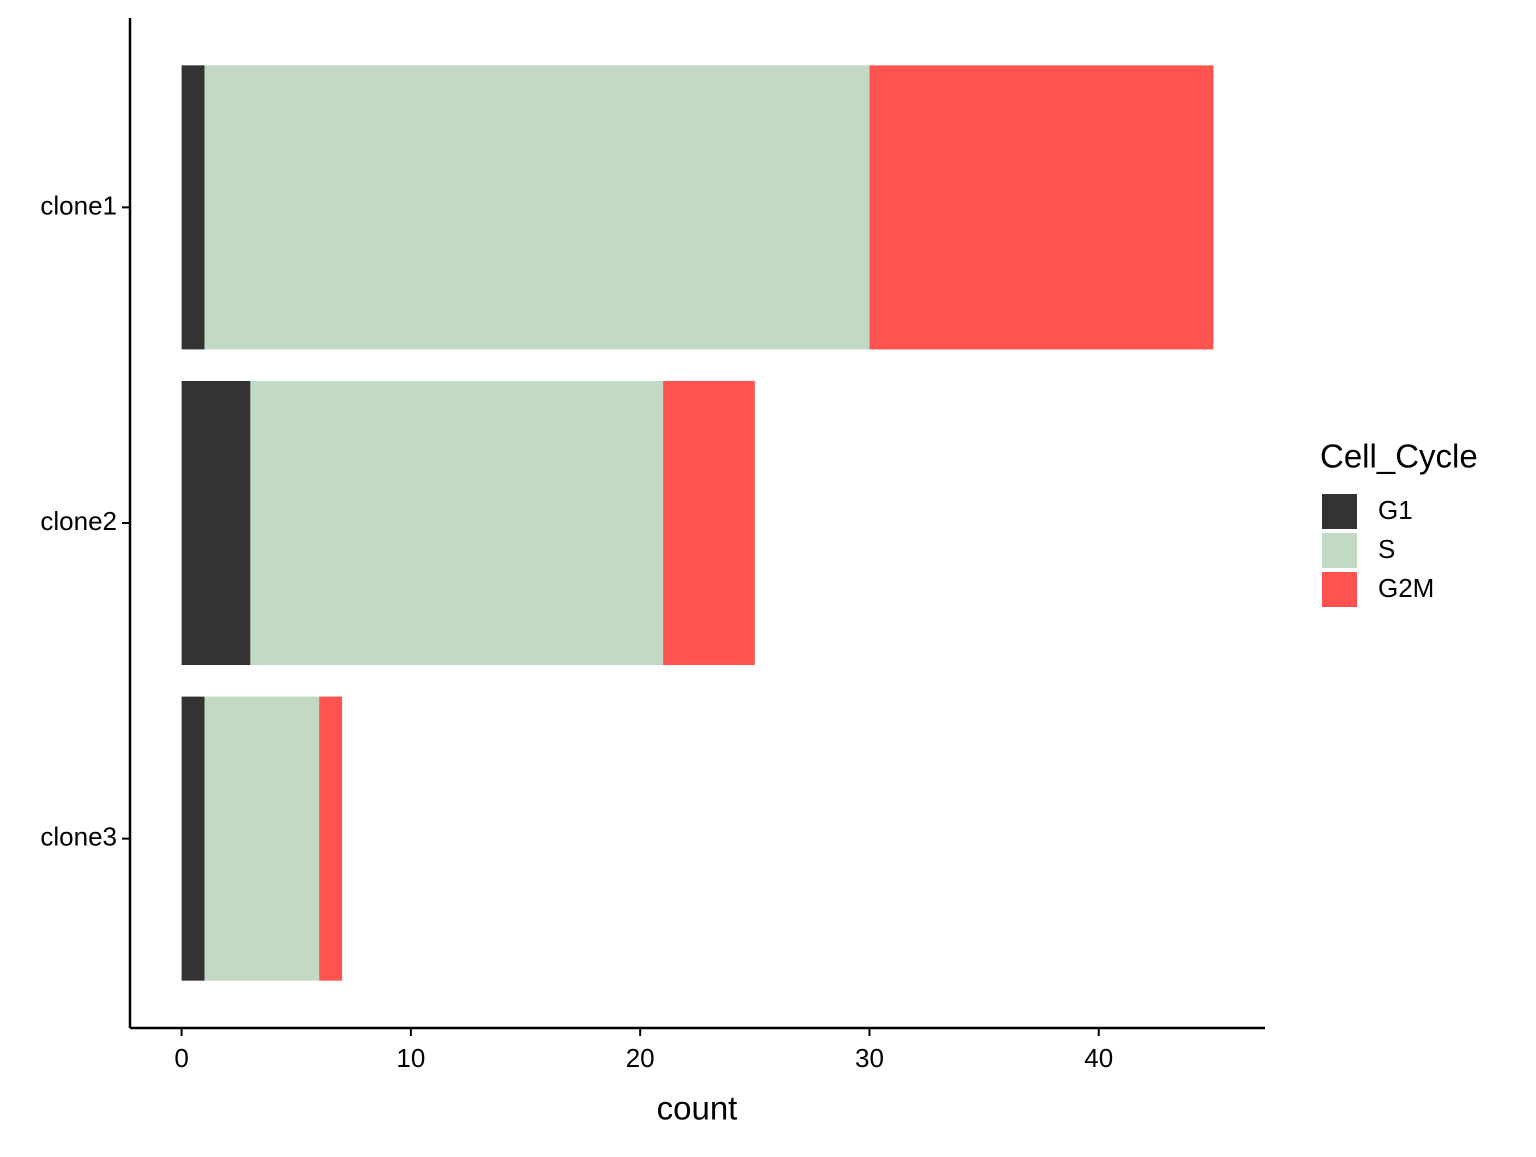  What do you see at coordinates (78, 205) in the screenshot?
I see `y-tick-label: clone1` at bounding box center [78, 205].